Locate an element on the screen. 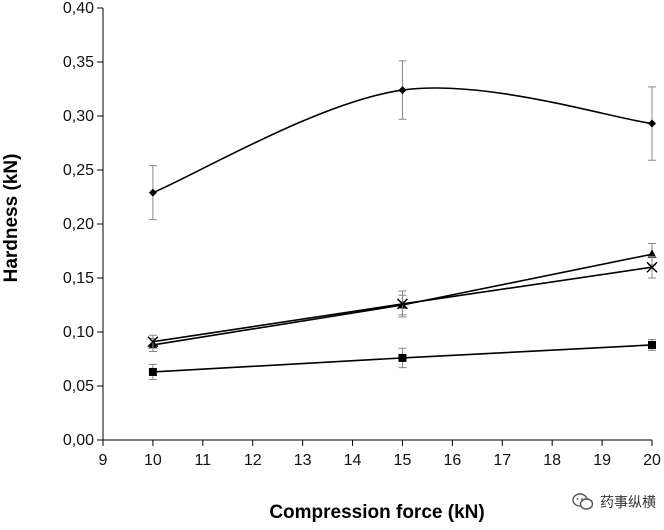  x-tick-label: 11 is located at coordinates (203, 460).